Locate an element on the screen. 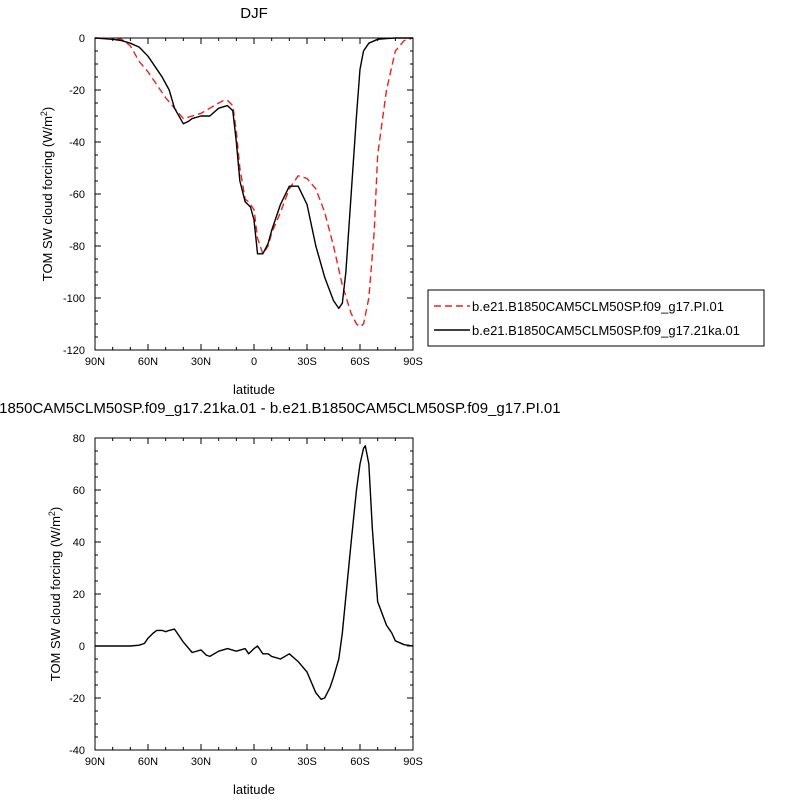 This screenshot has height=800, width=800. y-tick-label: -120 is located at coordinates (74, 351).